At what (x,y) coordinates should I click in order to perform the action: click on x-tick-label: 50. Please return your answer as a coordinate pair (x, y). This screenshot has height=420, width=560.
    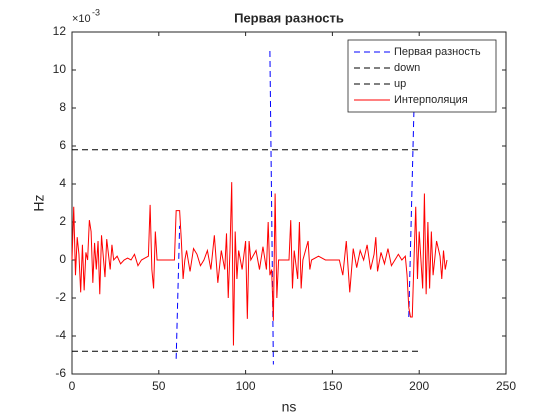
    Looking at the image, I should click on (159, 386).